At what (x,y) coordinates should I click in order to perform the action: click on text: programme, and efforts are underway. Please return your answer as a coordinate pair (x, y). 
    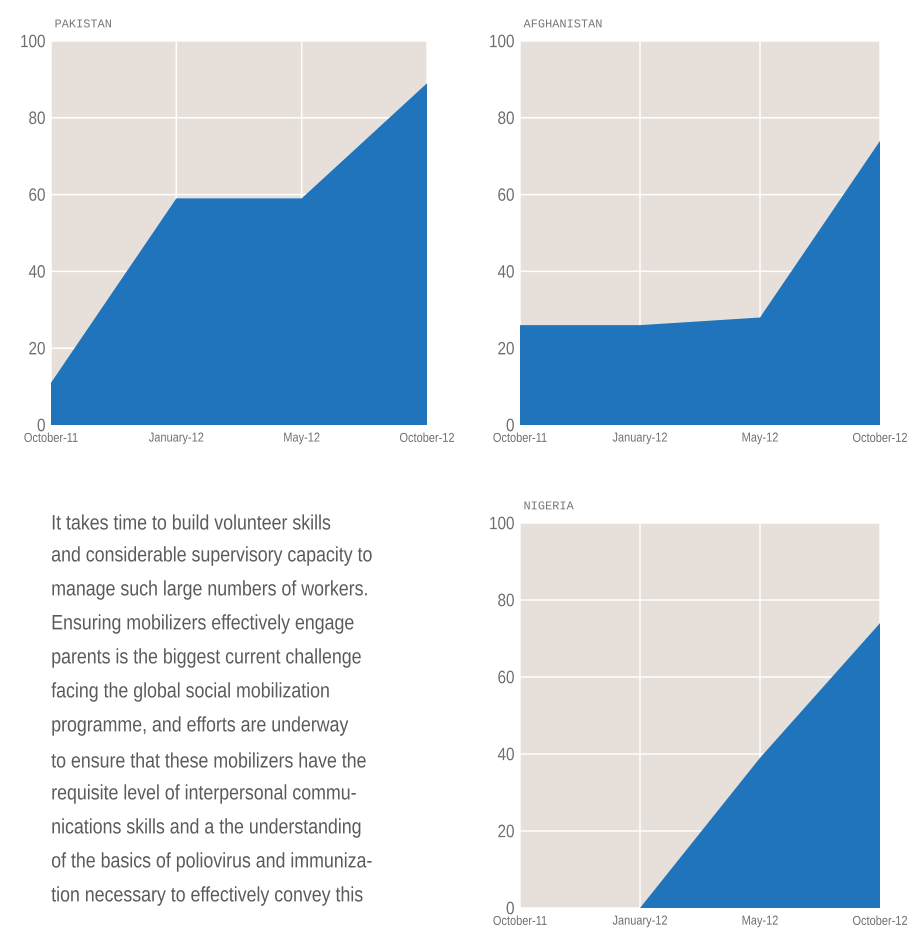
    Looking at the image, I should click on (200, 726).